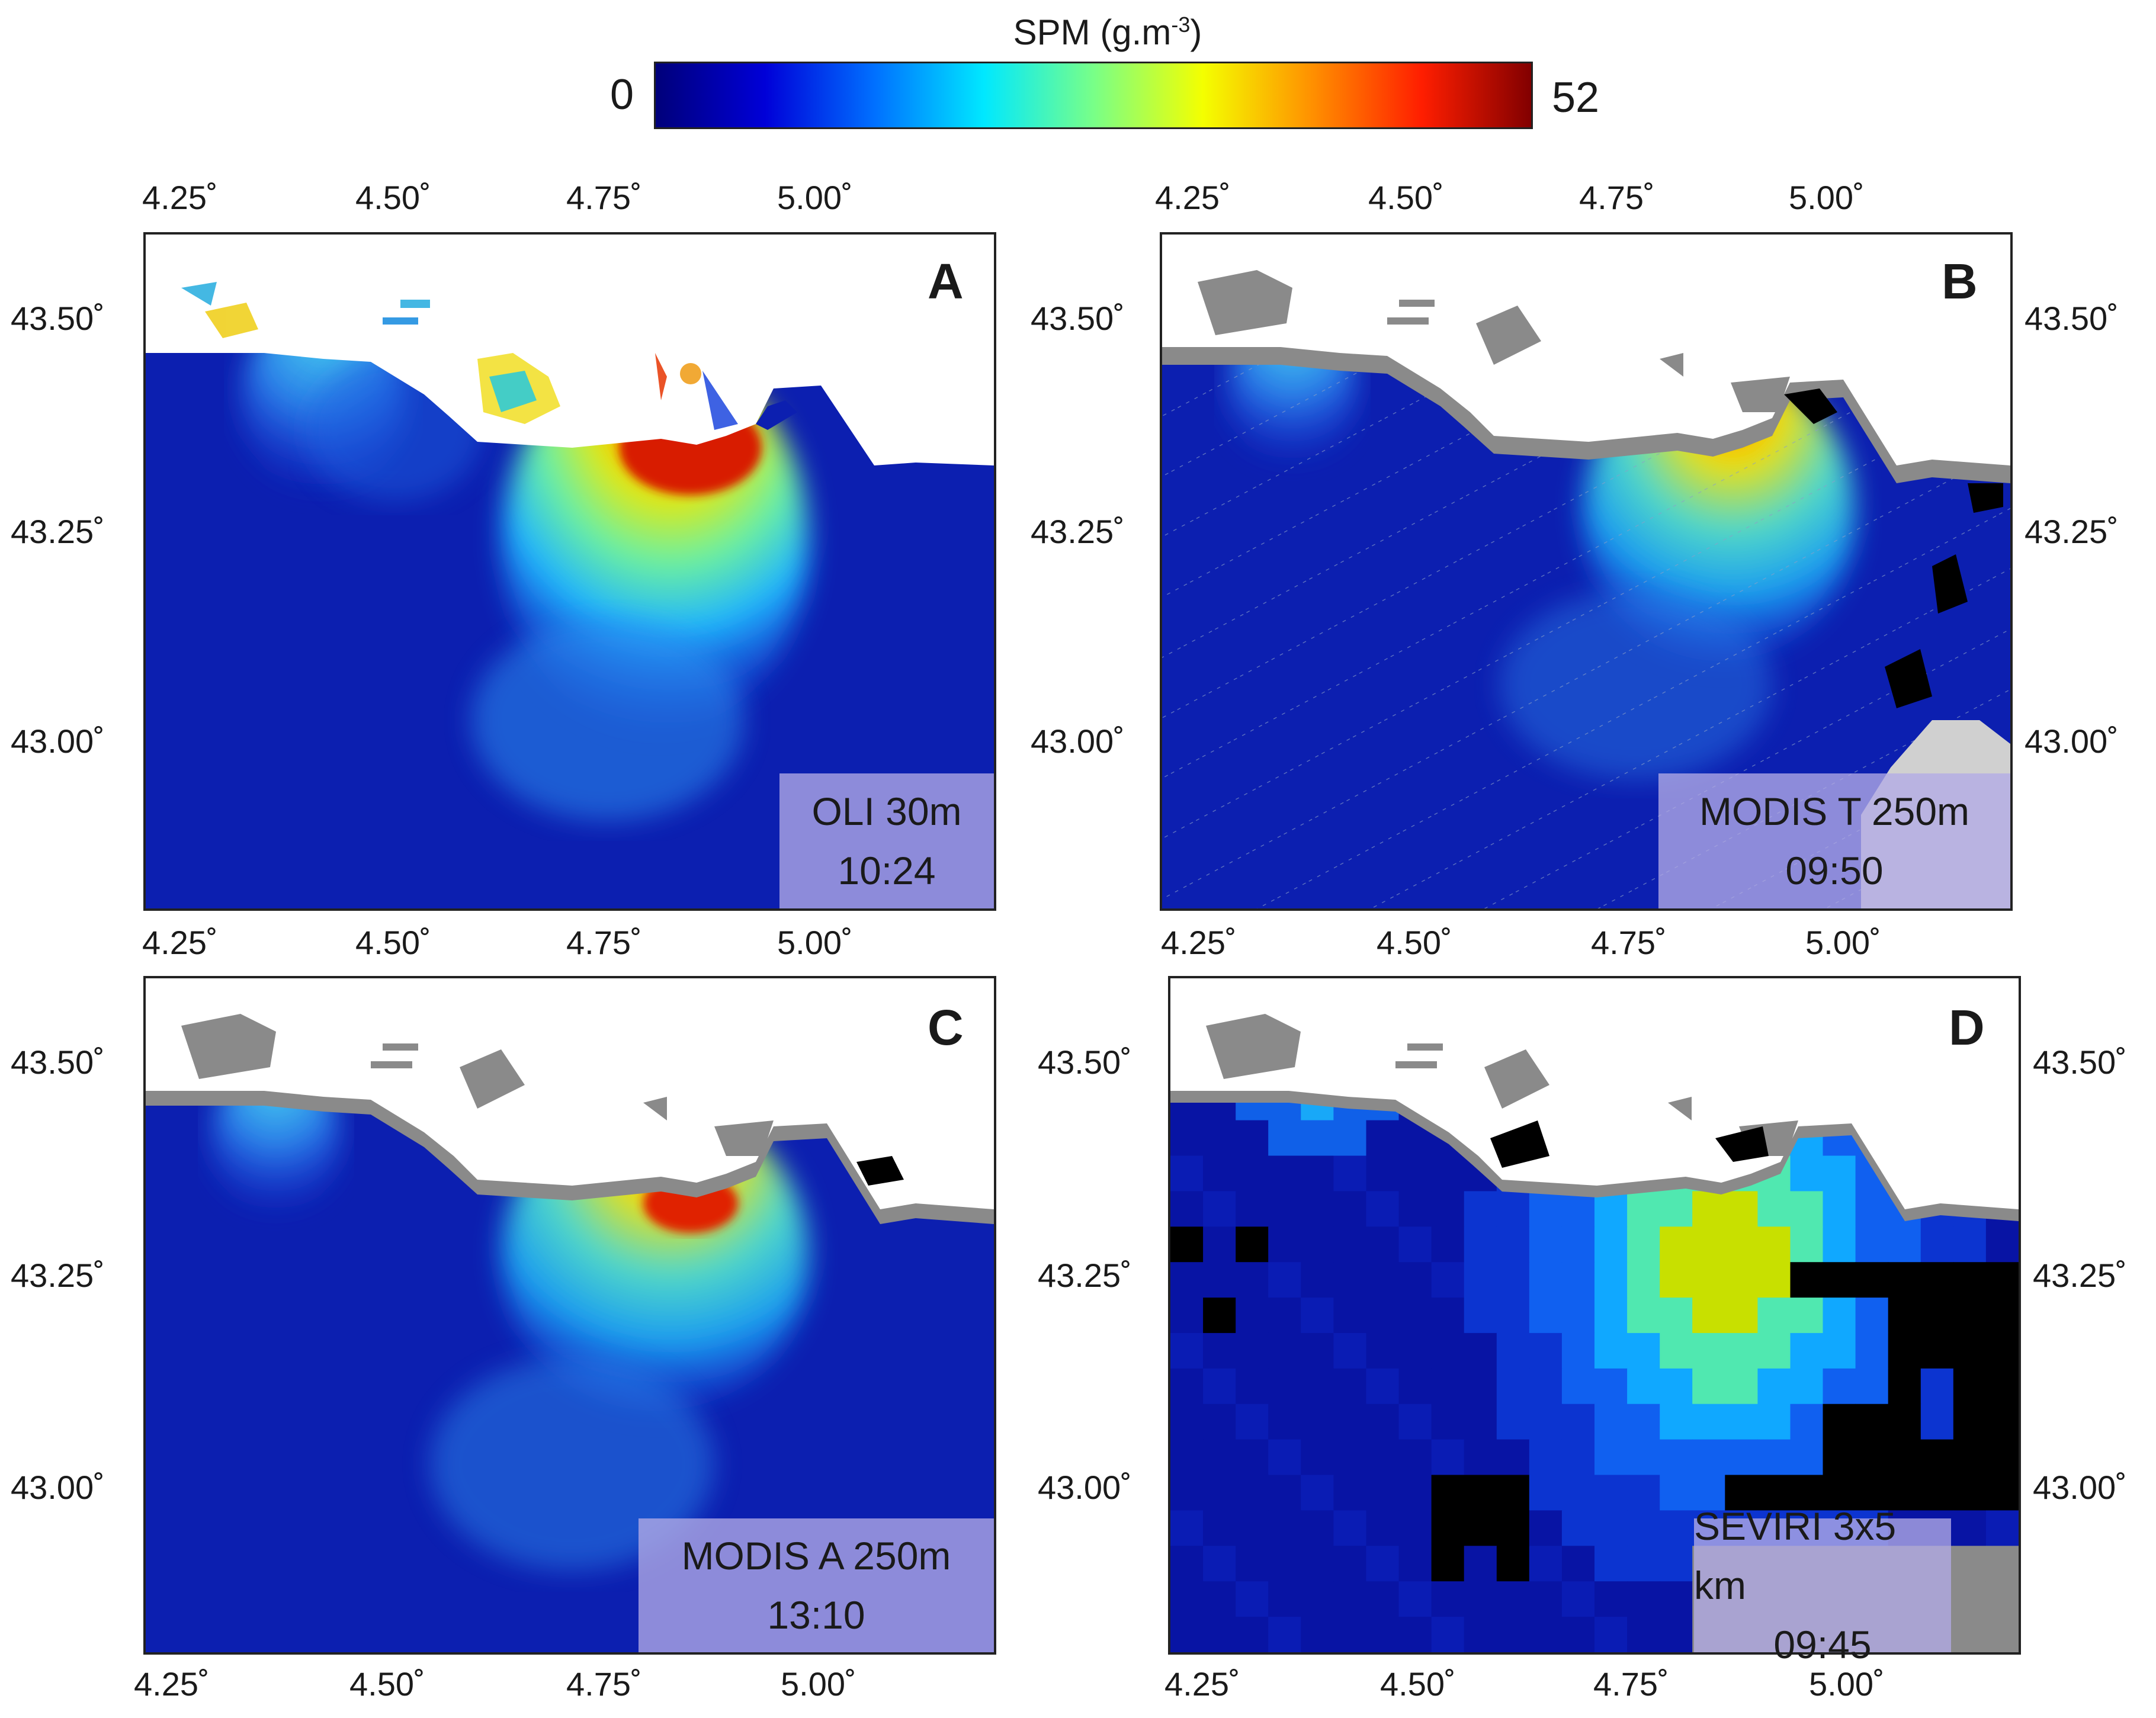 This screenshot has width=2156, height=1718. What do you see at coordinates (1827, 197) in the screenshot?
I see `panel-b-top-lon-tick: 5.00˚` at bounding box center [1827, 197].